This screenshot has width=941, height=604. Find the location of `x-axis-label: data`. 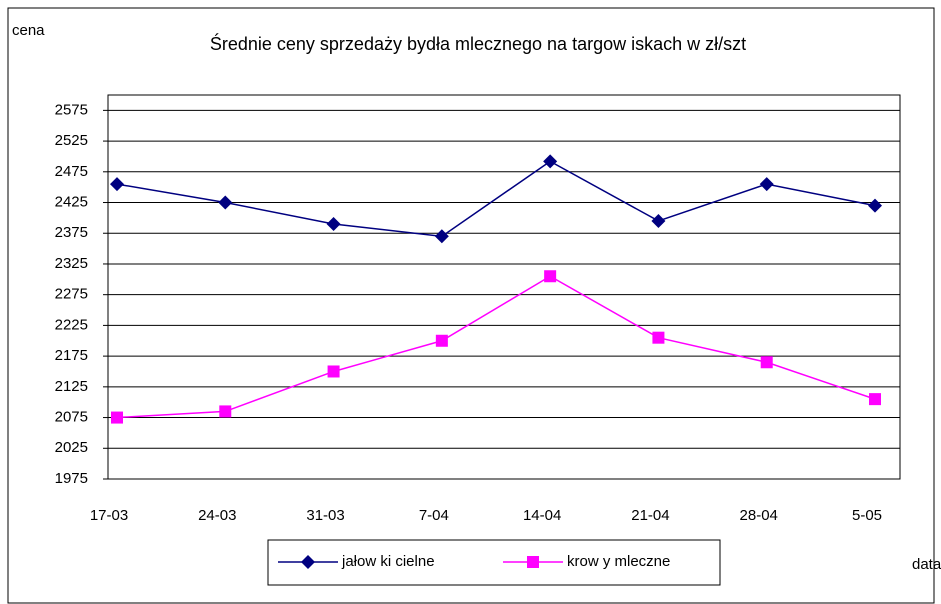

x-axis-label: data is located at coordinates (926, 564).